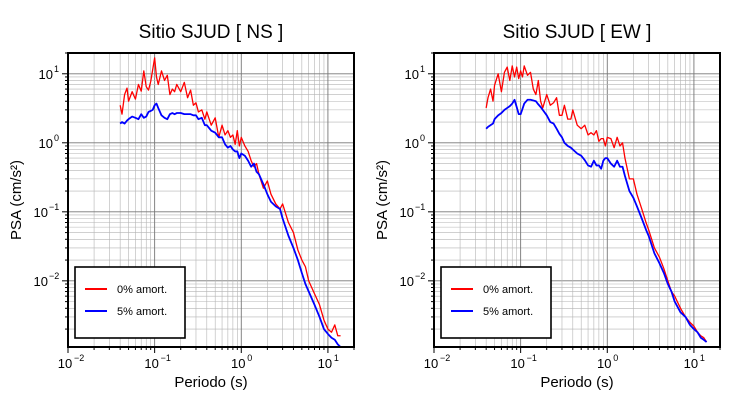 The height and width of the screenshot is (400, 730). I want to click on chart-title: Sitio SJUD [ NS ], so click(211, 32).